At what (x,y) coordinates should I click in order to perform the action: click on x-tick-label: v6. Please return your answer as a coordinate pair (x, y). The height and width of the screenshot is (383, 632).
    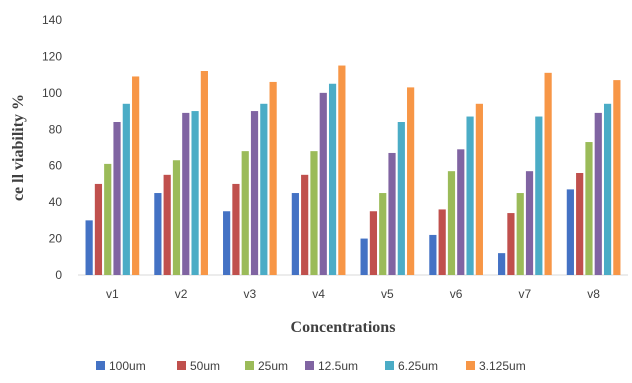
    Looking at the image, I should click on (456, 294).